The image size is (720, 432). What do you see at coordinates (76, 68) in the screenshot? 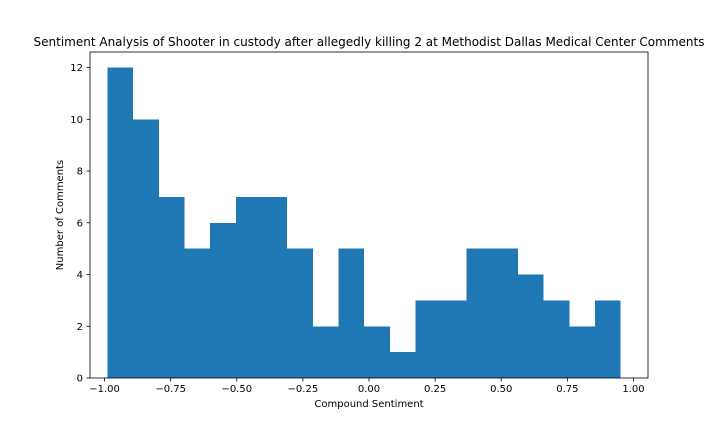
I see `y-tick-label: 12` at bounding box center [76, 68].